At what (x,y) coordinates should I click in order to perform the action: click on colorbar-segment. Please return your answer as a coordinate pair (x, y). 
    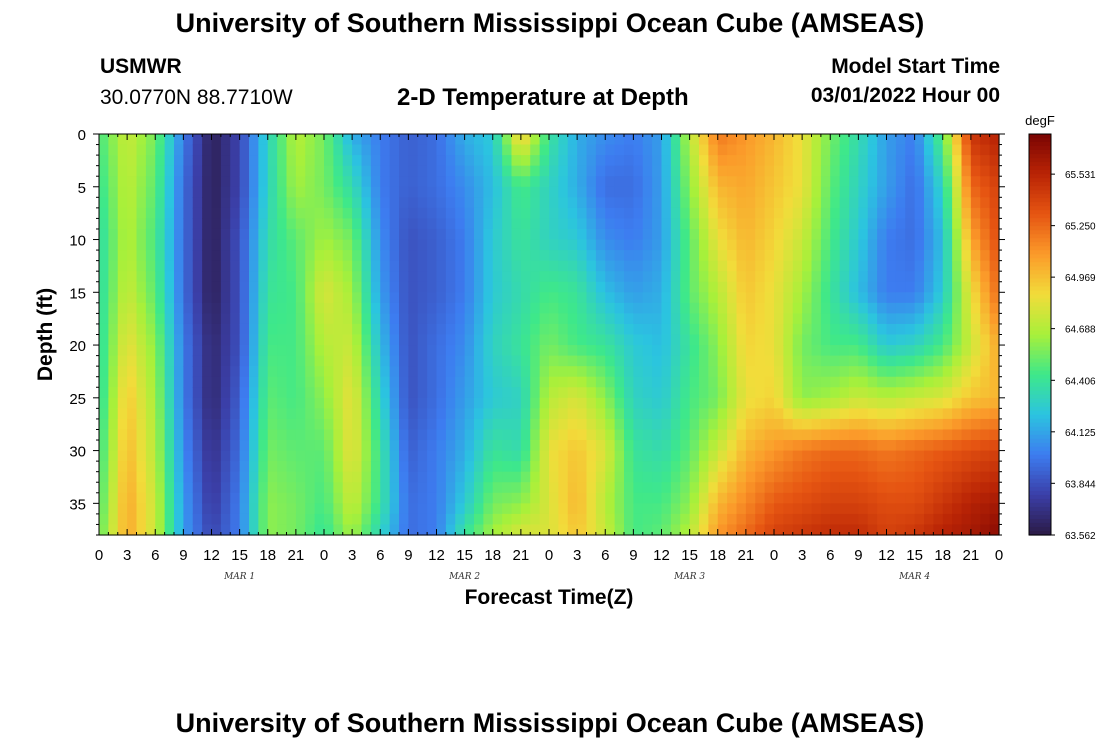
    Looking at the image, I should click on (1040, 280).